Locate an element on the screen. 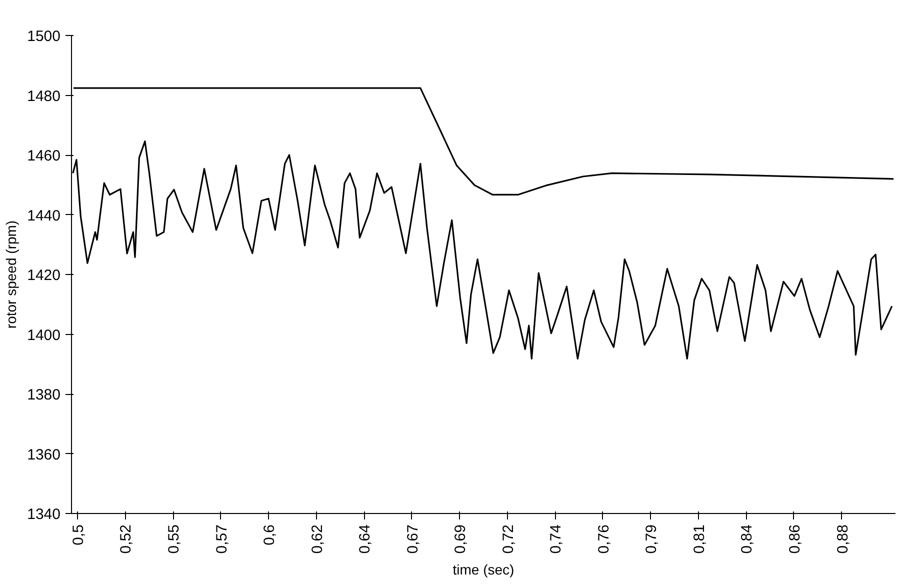  x-tick-label: 0,69 is located at coordinates (461, 539).